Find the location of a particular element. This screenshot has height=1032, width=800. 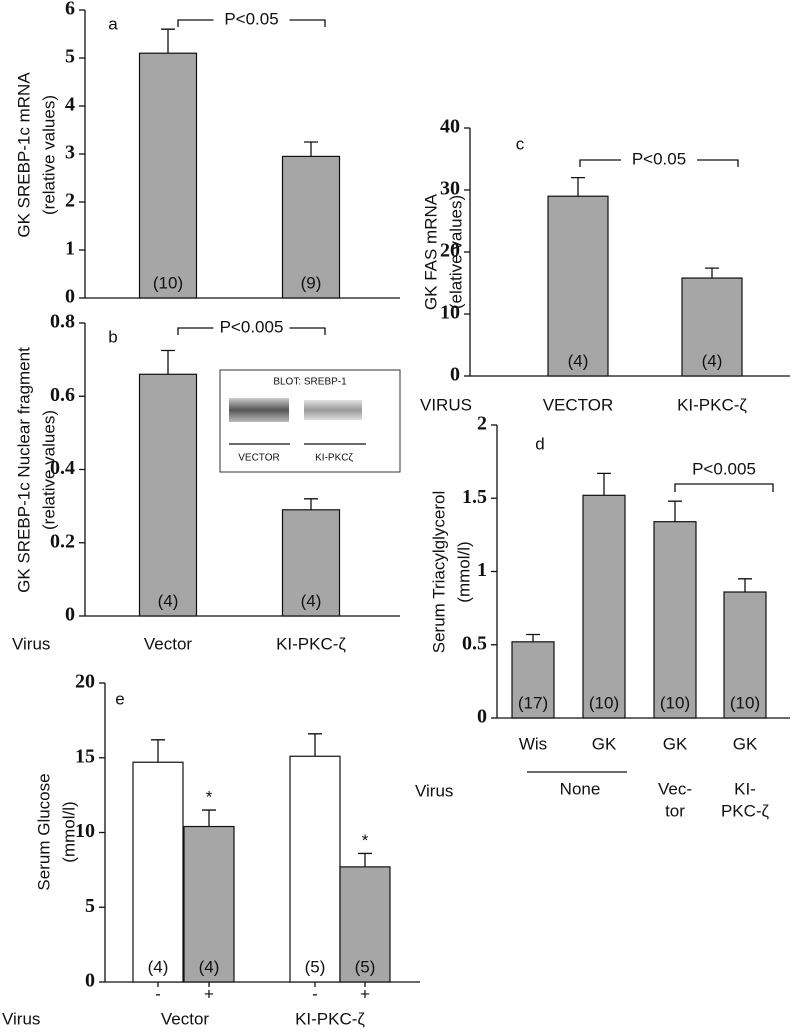

x-tick-label: VECTOR is located at coordinates (578, 404).